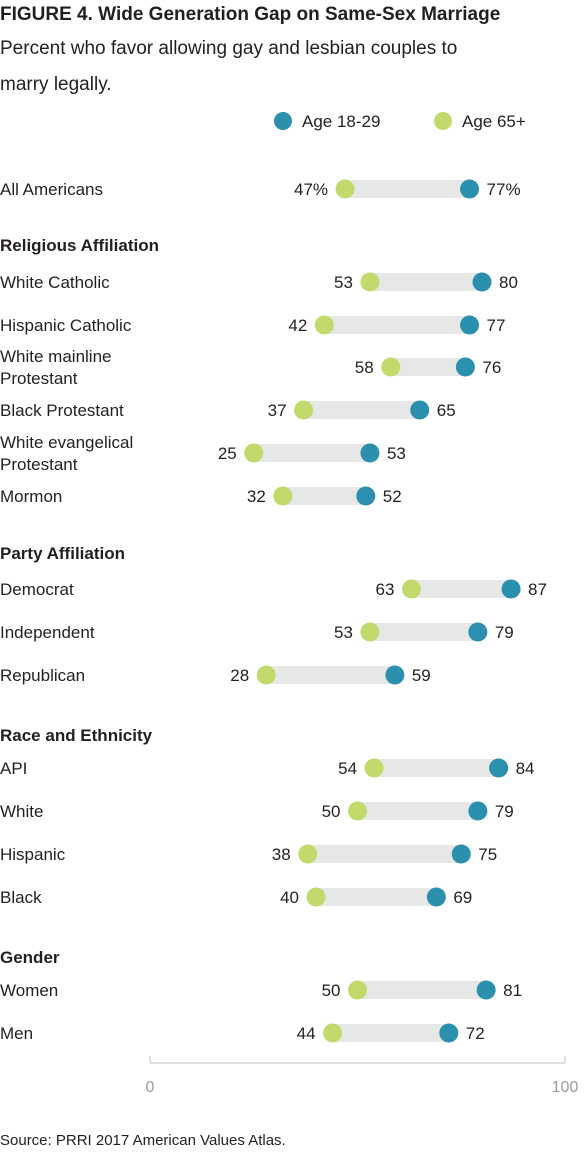 The width and height of the screenshot is (586, 1153). What do you see at coordinates (306, 1033) in the screenshot?
I see `value-label-age-65-plus-men: 44` at bounding box center [306, 1033].